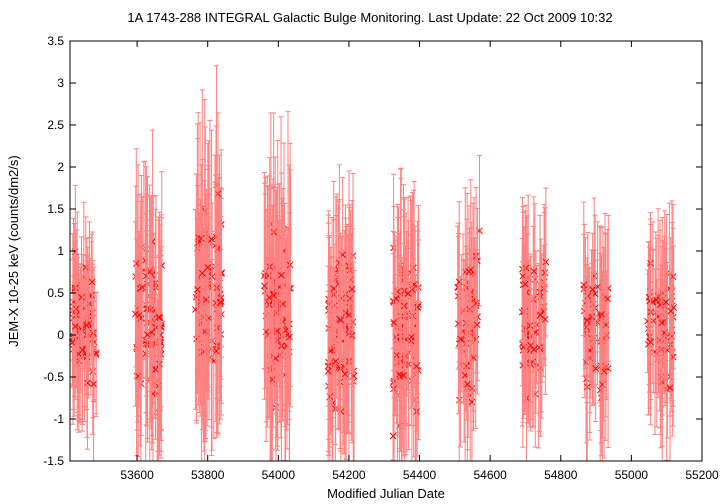 The height and width of the screenshot is (504, 720). I want to click on y-tick-label: 1, so click(60, 251).